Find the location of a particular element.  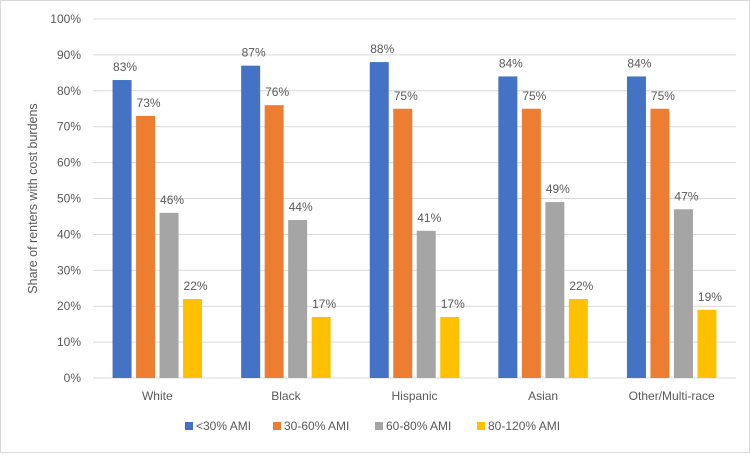

data-label: 73% is located at coordinates (149, 103).